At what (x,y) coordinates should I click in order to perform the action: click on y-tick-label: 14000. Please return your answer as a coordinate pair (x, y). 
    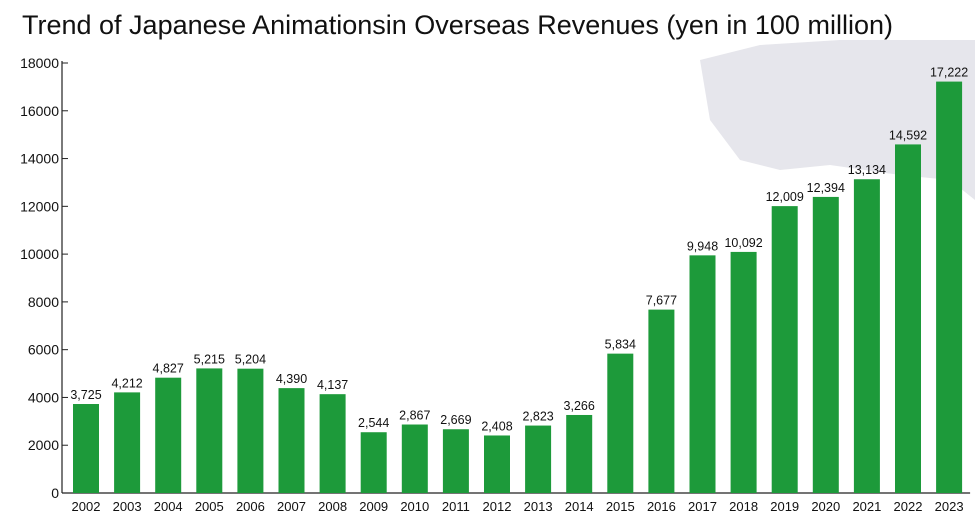
    Looking at the image, I should click on (39, 159).